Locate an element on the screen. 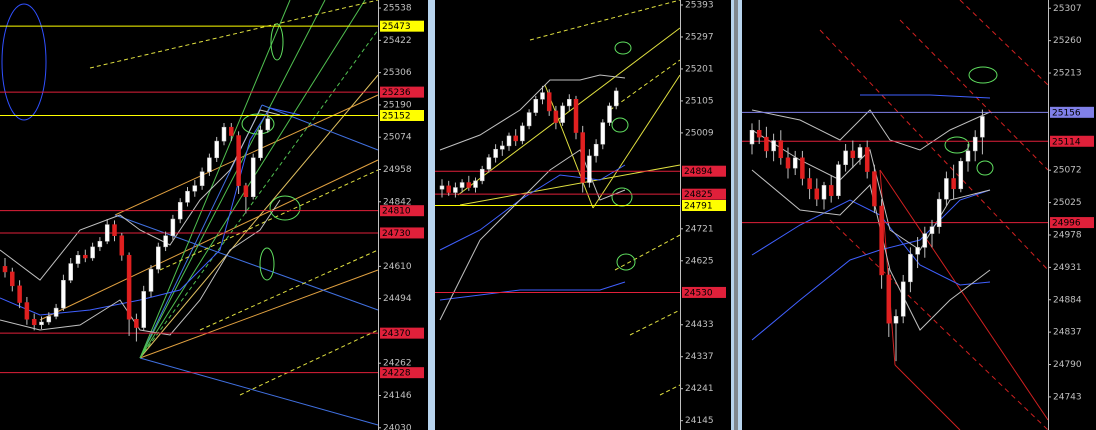  y-tick-label: 25009 is located at coordinates (699, 133).